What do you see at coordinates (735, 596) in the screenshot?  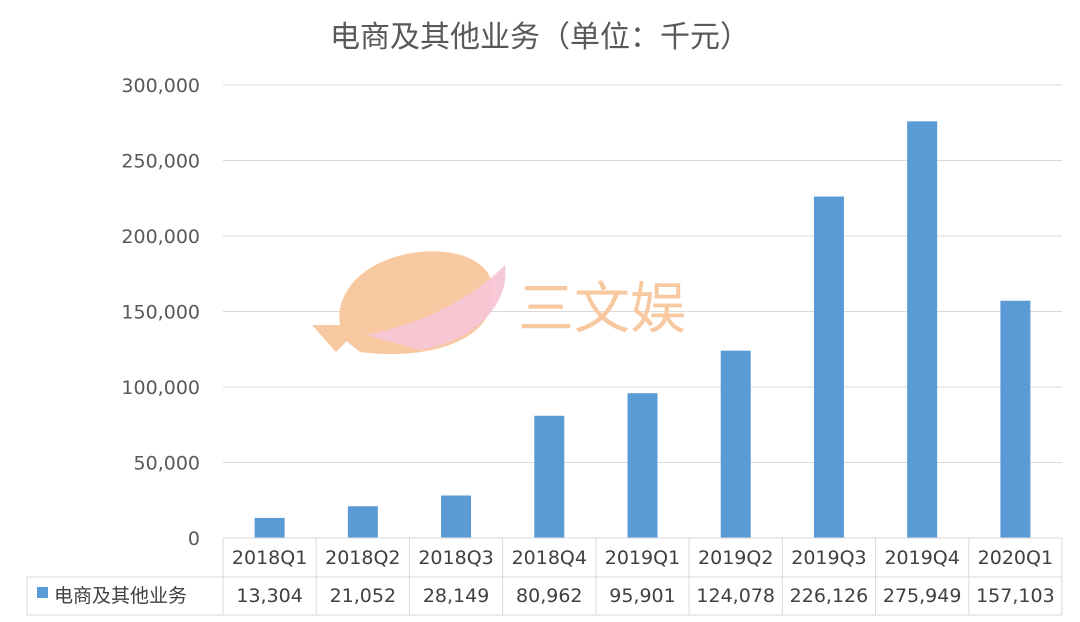 I see `data-value-label: 124,078` at bounding box center [735, 596].